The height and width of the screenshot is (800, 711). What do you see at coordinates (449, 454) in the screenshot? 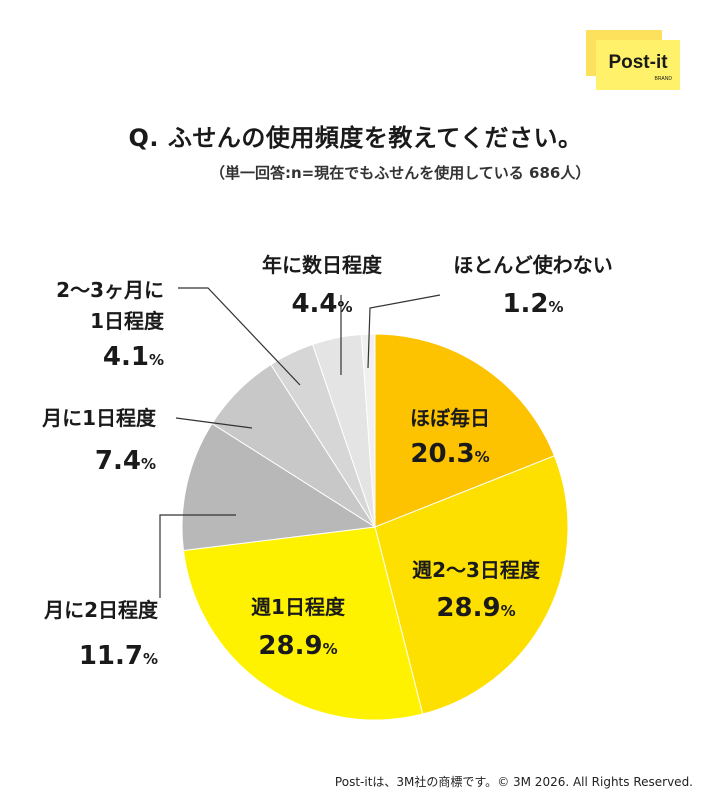
I see `slice-value-0: 20.3%` at bounding box center [449, 454].